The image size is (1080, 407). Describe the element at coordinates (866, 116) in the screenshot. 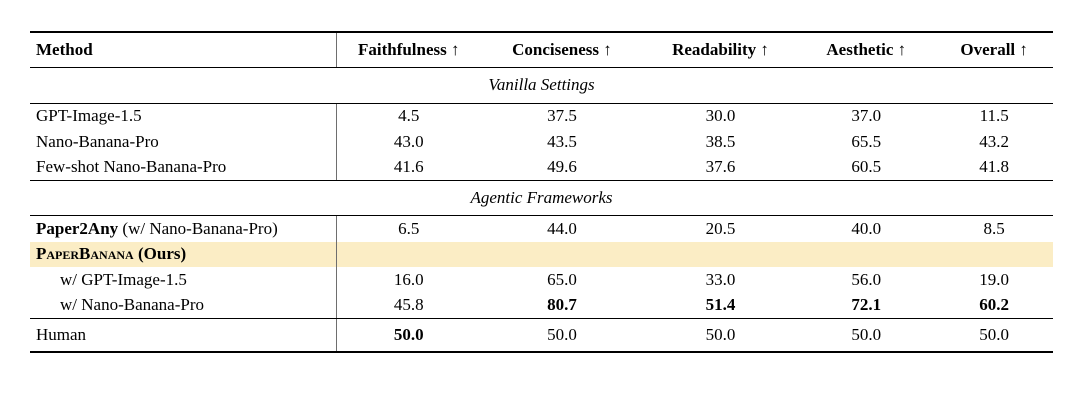

I see `cell-aesthetic: 37.0` at that location.